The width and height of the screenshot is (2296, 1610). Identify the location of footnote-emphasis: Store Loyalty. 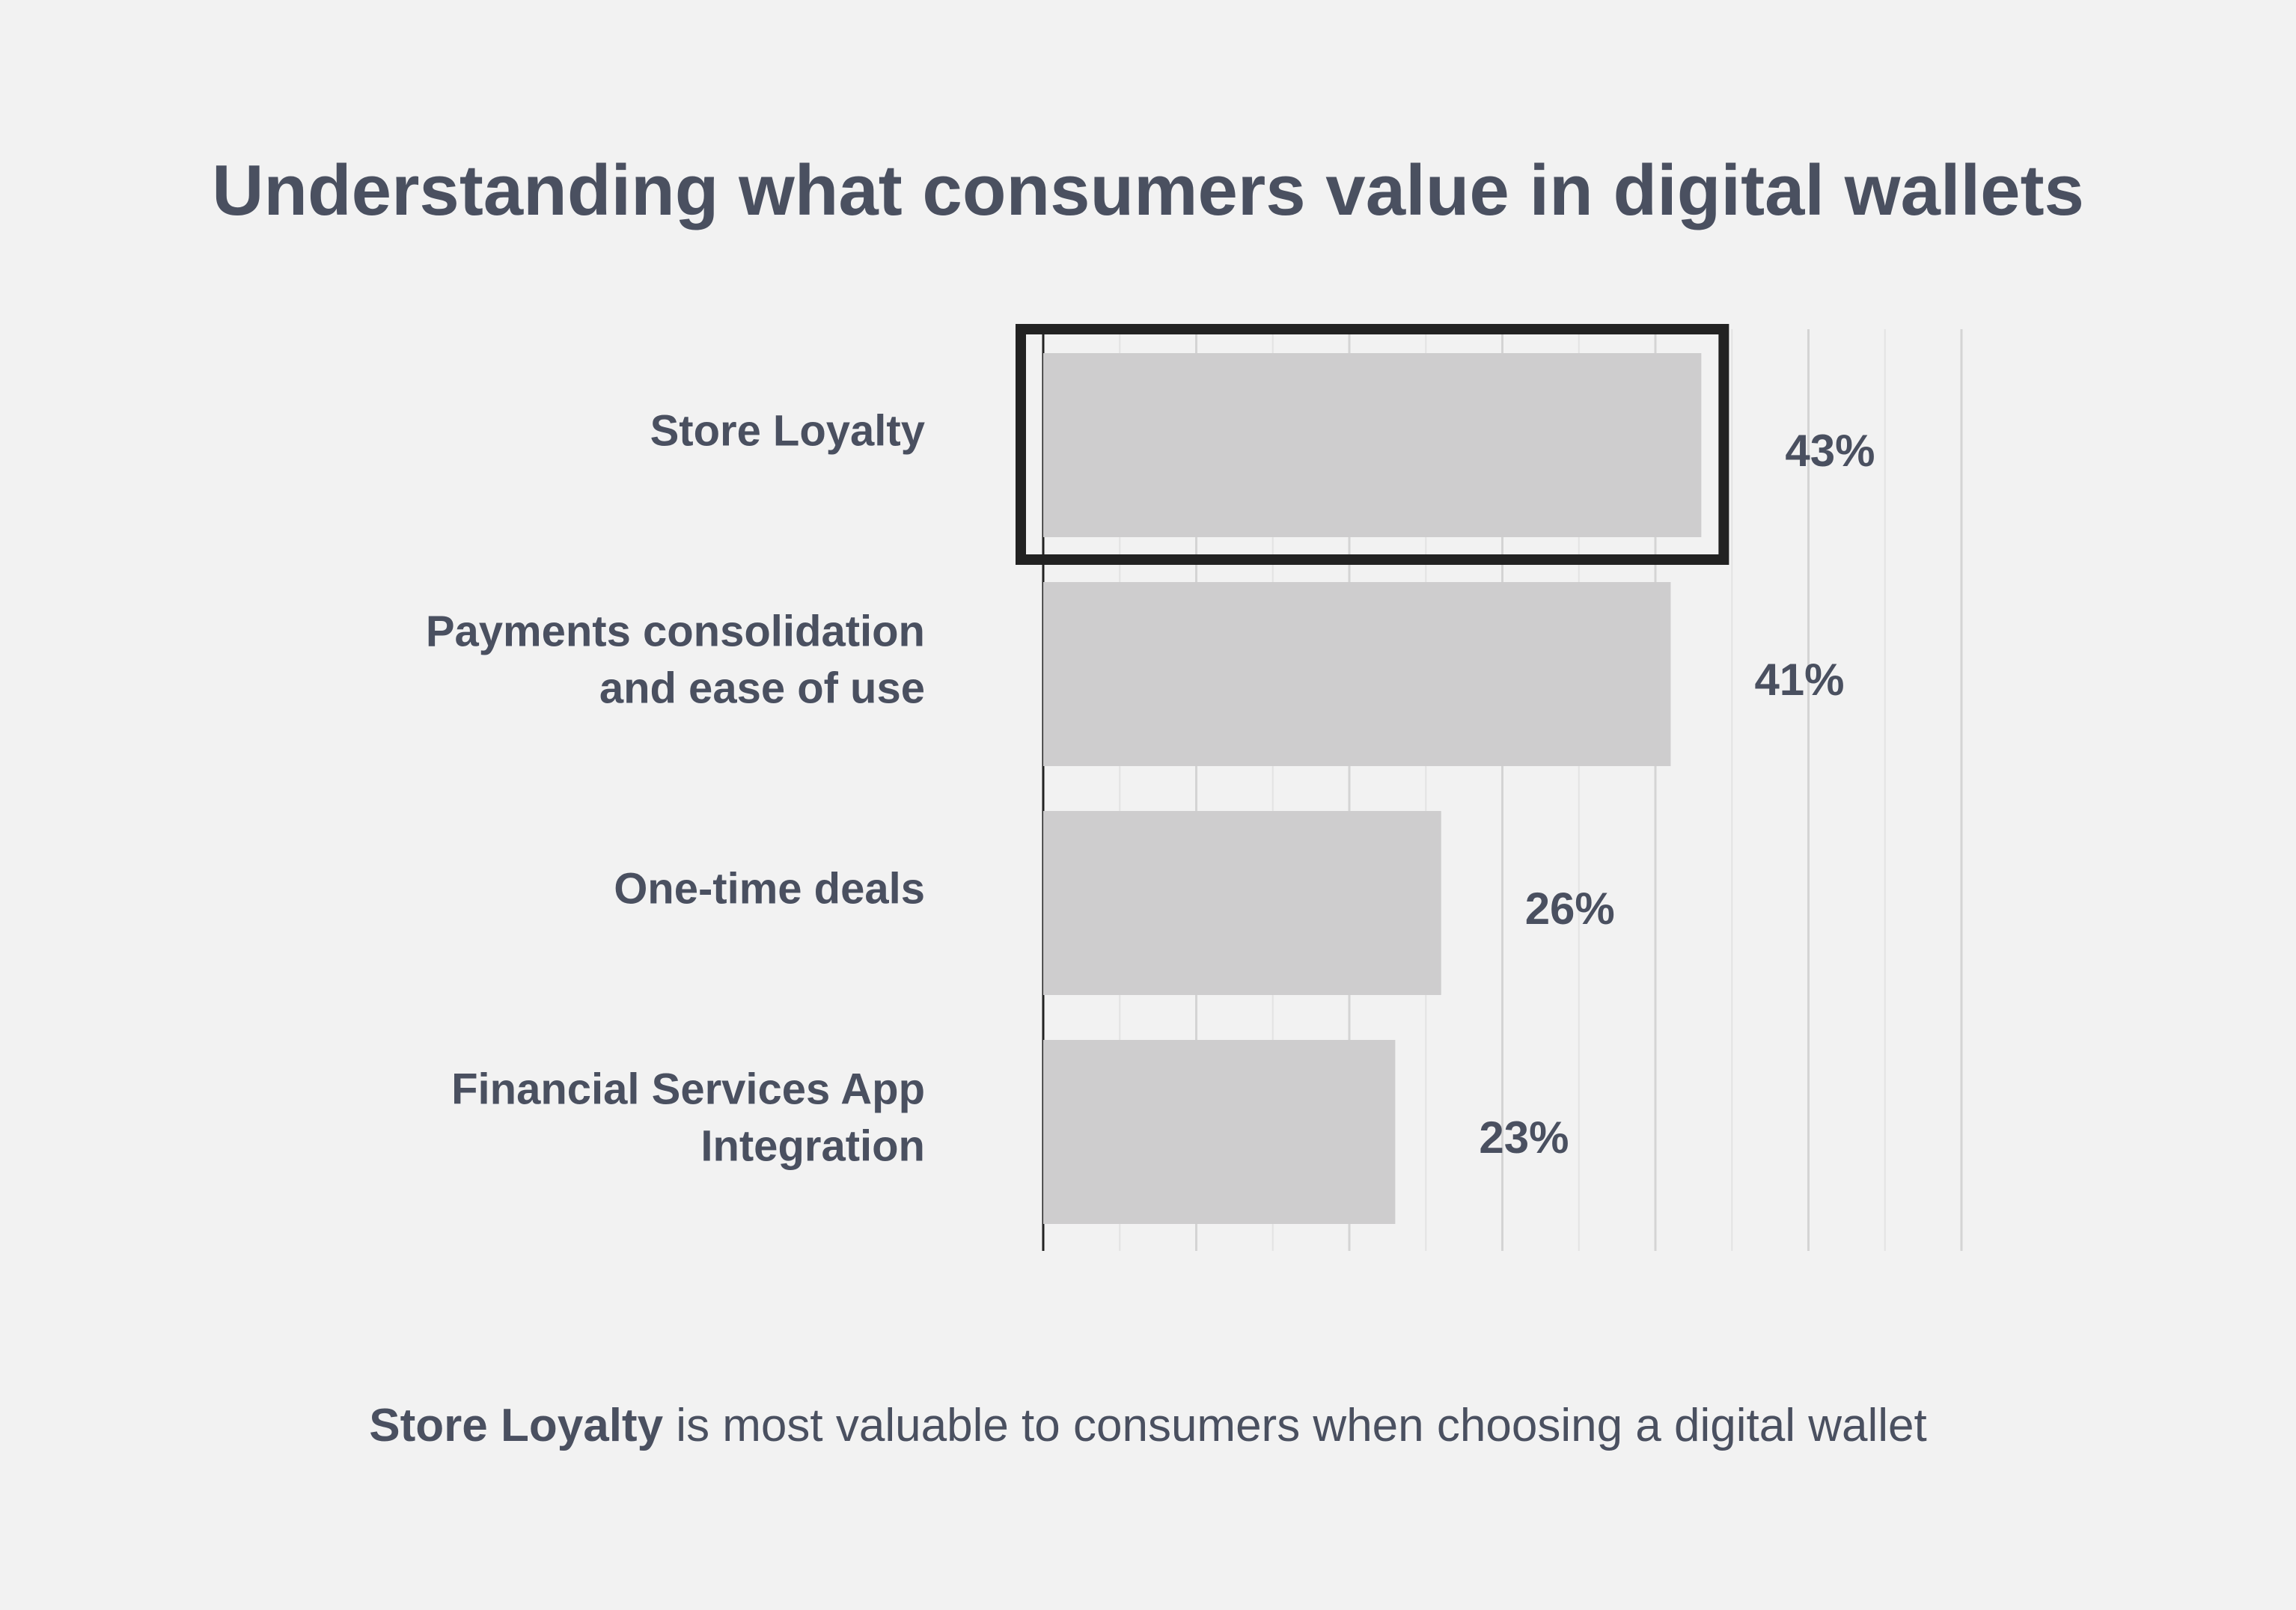
(516, 1425).